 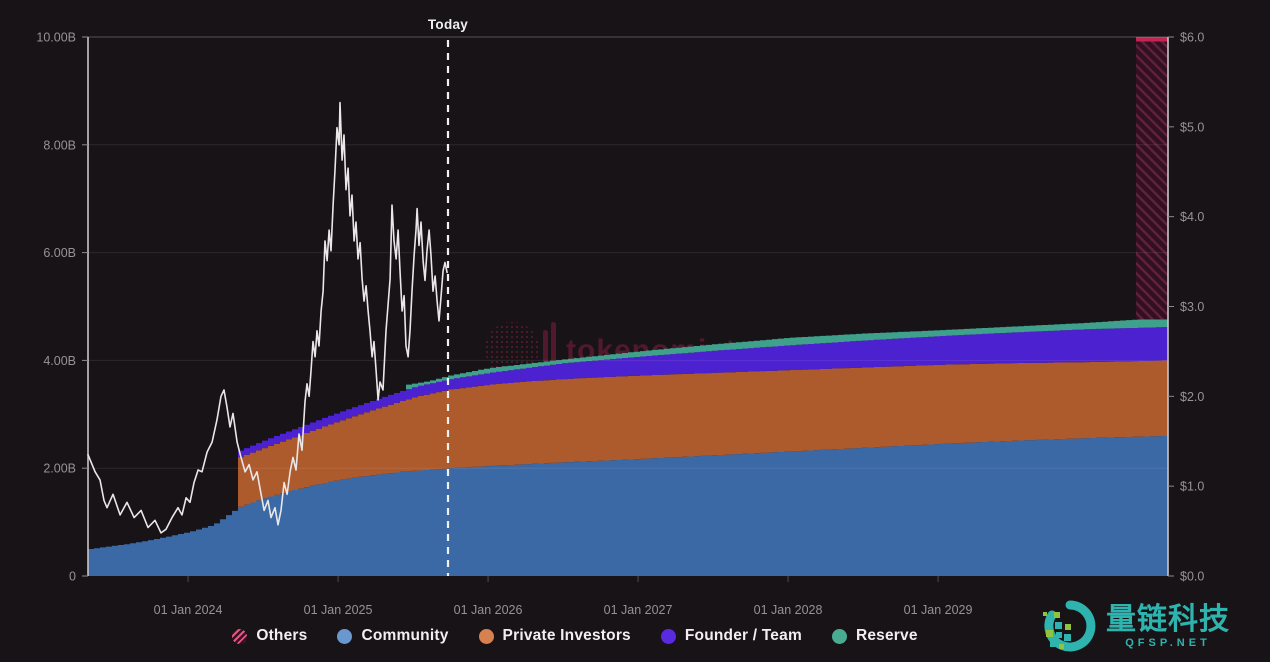 What do you see at coordinates (1192, 217) in the screenshot?
I see `y-right-tick-label: $4.0` at bounding box center [1192, 217].